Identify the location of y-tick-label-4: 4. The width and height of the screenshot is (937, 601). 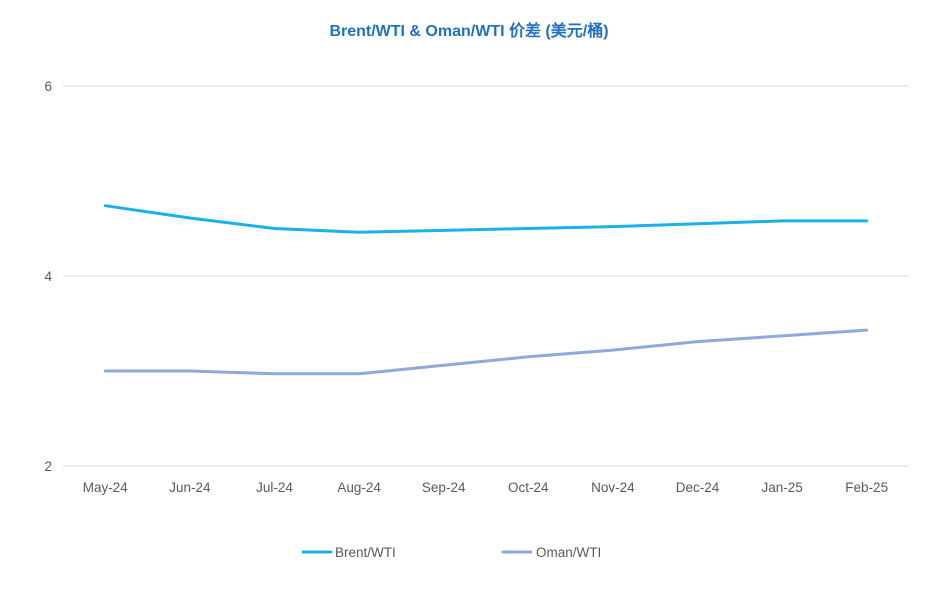
(48, 276).